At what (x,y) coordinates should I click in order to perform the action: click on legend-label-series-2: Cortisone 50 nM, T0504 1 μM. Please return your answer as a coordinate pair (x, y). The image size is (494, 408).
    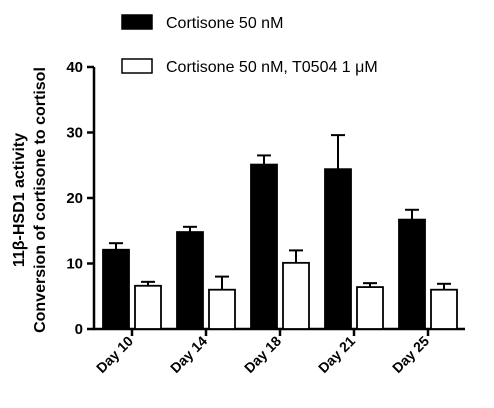
    Looking at the image, I should click on (272, 67).